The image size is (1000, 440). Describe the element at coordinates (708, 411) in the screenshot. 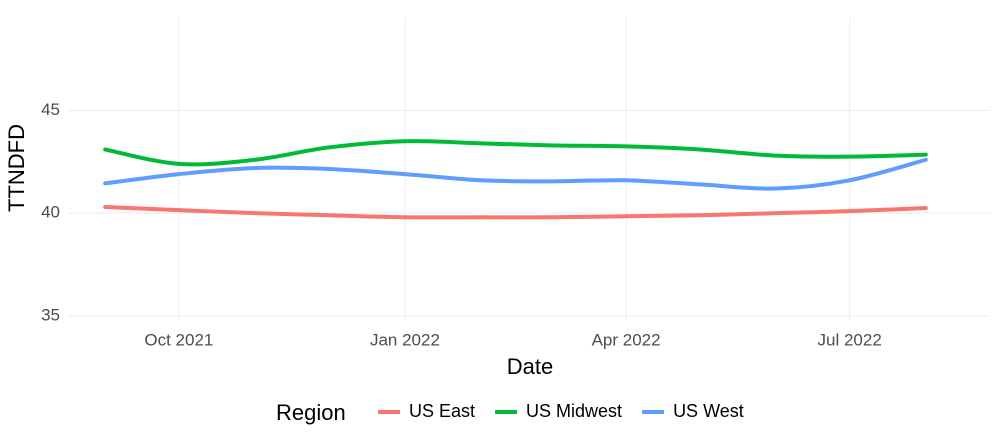

I see `legend-label: US West` at that location.